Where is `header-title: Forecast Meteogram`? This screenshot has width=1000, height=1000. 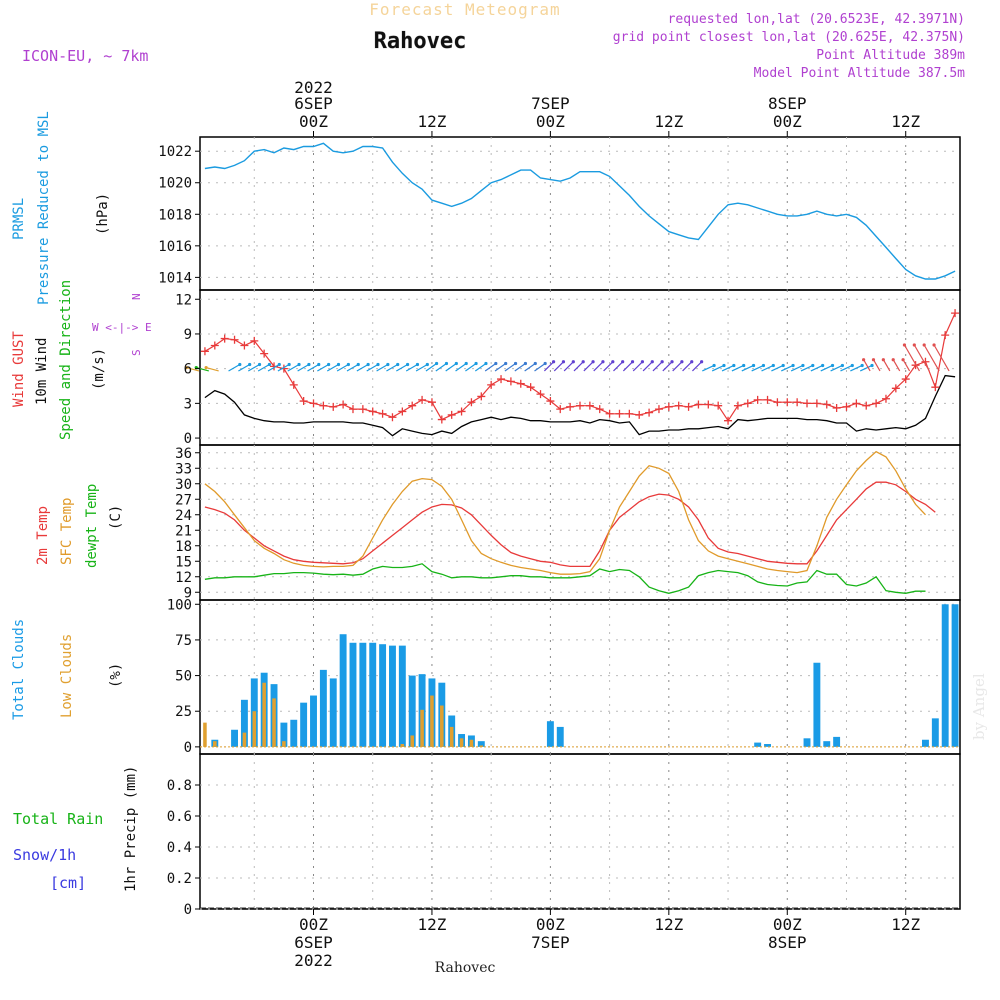 header-title: Forecast Meteogram is located at coordinates (464, 9).